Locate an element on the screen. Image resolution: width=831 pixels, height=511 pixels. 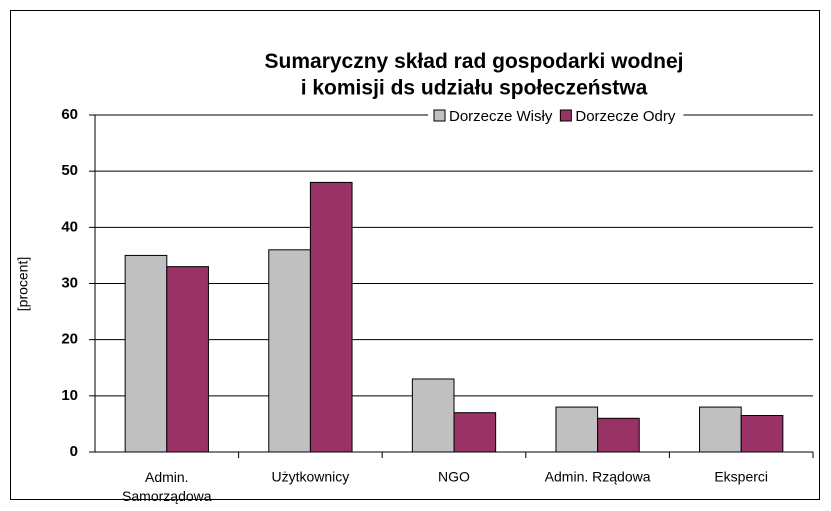
y-tick-label: 0 is located at coordinates (74, 451).